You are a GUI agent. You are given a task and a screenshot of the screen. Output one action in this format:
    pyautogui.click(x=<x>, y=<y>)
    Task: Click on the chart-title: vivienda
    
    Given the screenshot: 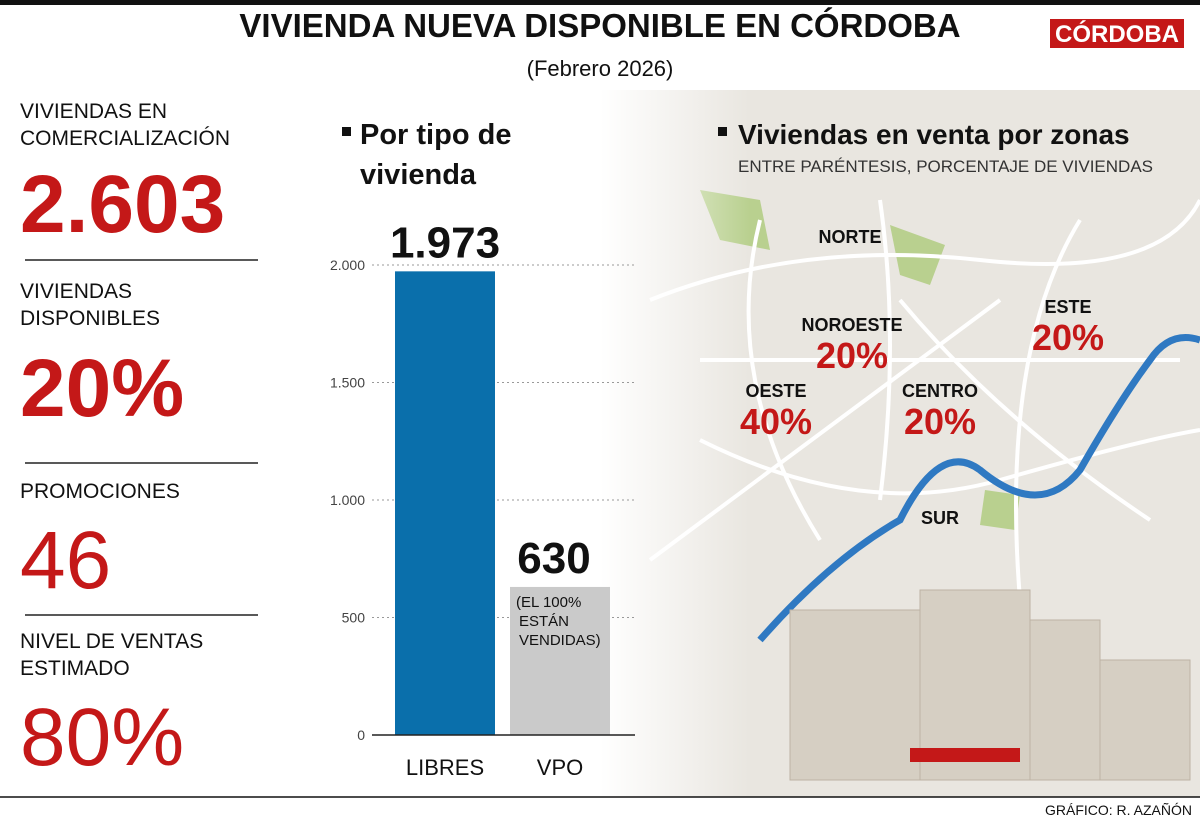 What is the action you would take?
    pyautogui.click(x=418, y=175)
    